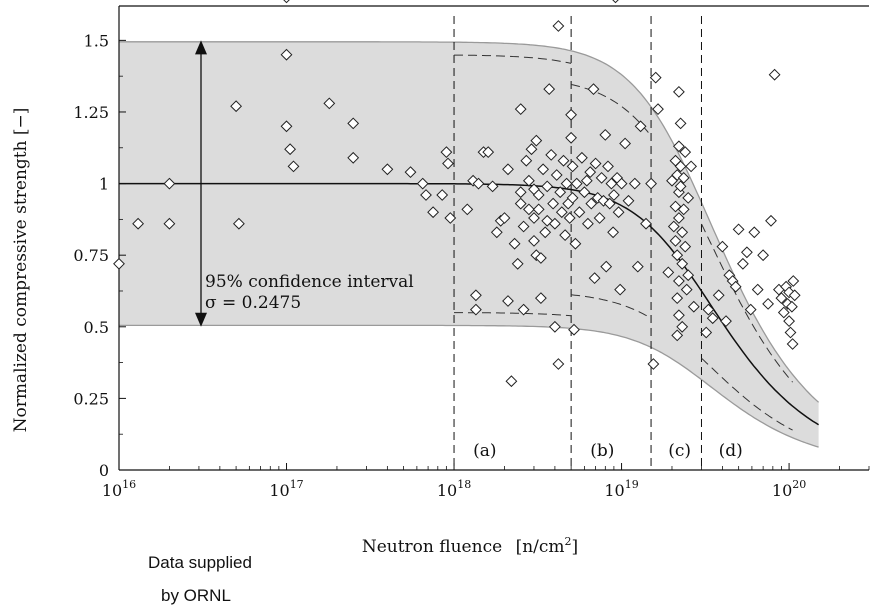 The width and height of the screenshot is (881, 614). I want to click on y-tick-label: 0.75, so click(91, 255).